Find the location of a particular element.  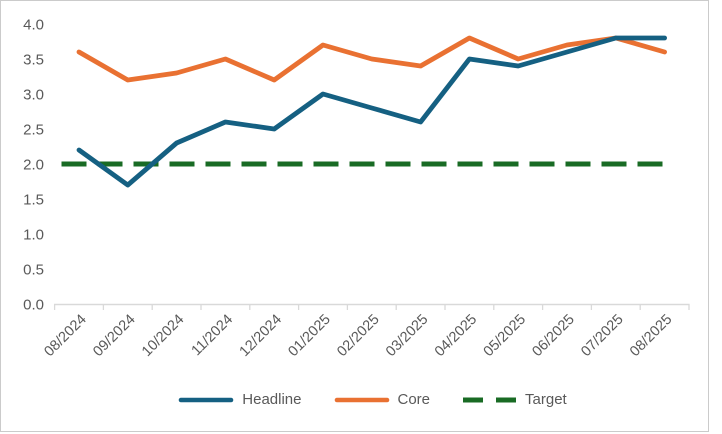

x-axis-tick-label: 09/2024 is located at coordinates (114, 336).